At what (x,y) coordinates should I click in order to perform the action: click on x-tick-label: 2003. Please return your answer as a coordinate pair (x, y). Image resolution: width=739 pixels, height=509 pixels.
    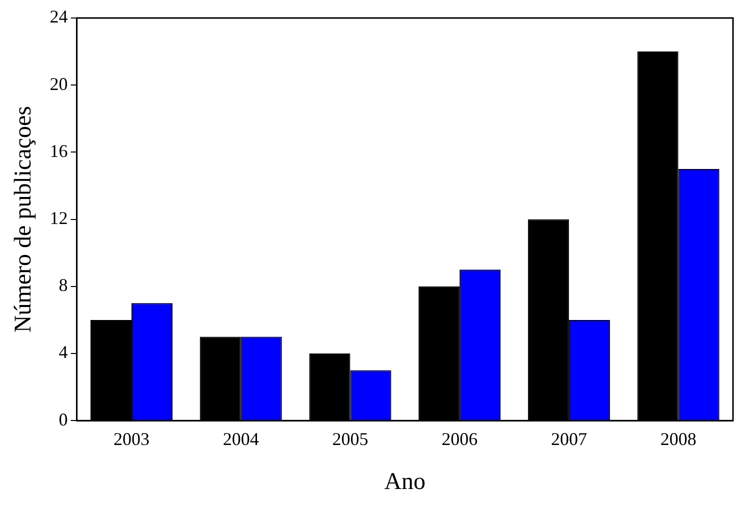
    Looking at the image, I should click on (131, 439).